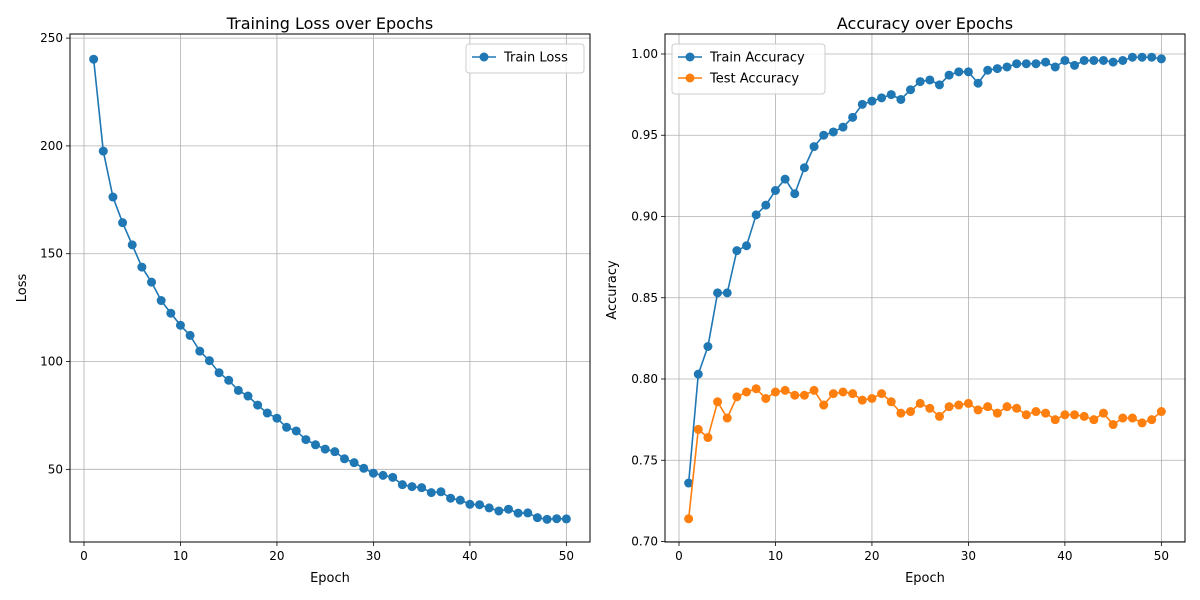 Image resolution: width=1200 pixels, height=600 pixels. I want to click on loss-legend: Train Loss, so click(525, 58).